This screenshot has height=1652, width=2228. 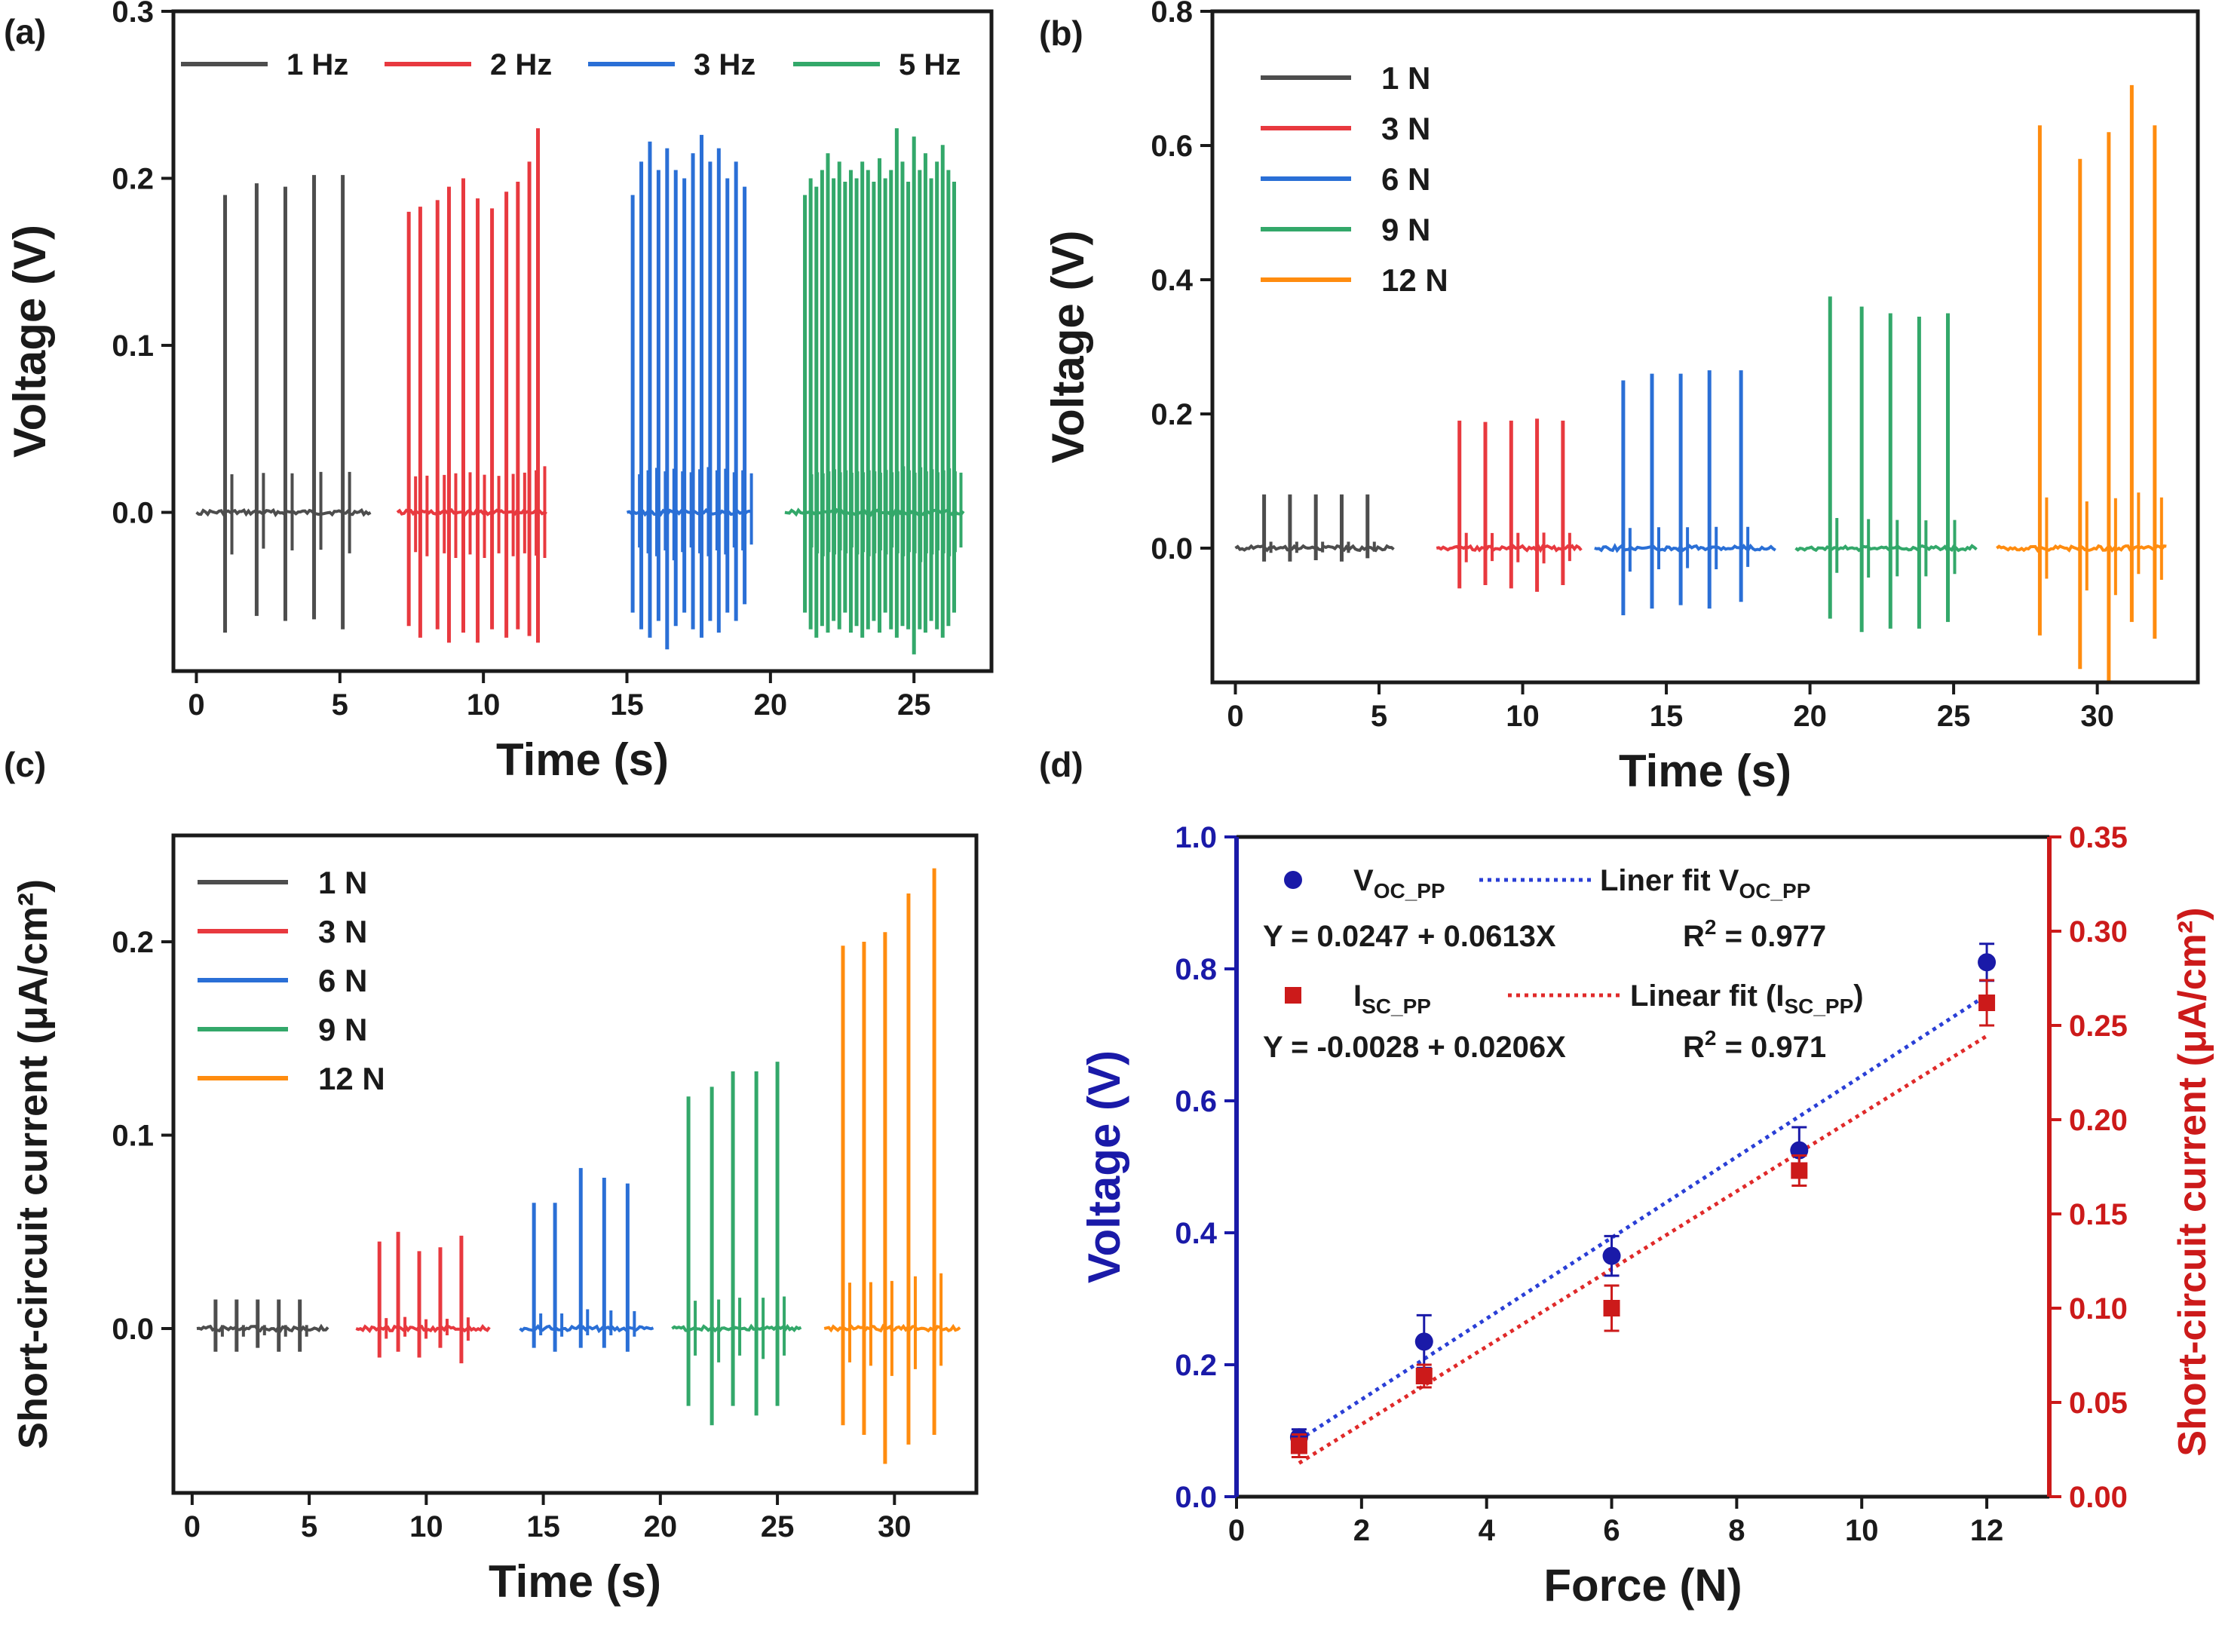 What do you see at coordinates (1405, 78) in the screenshot?
I see `legend-label-b: 1 N` at bounding box center [1405, 78].